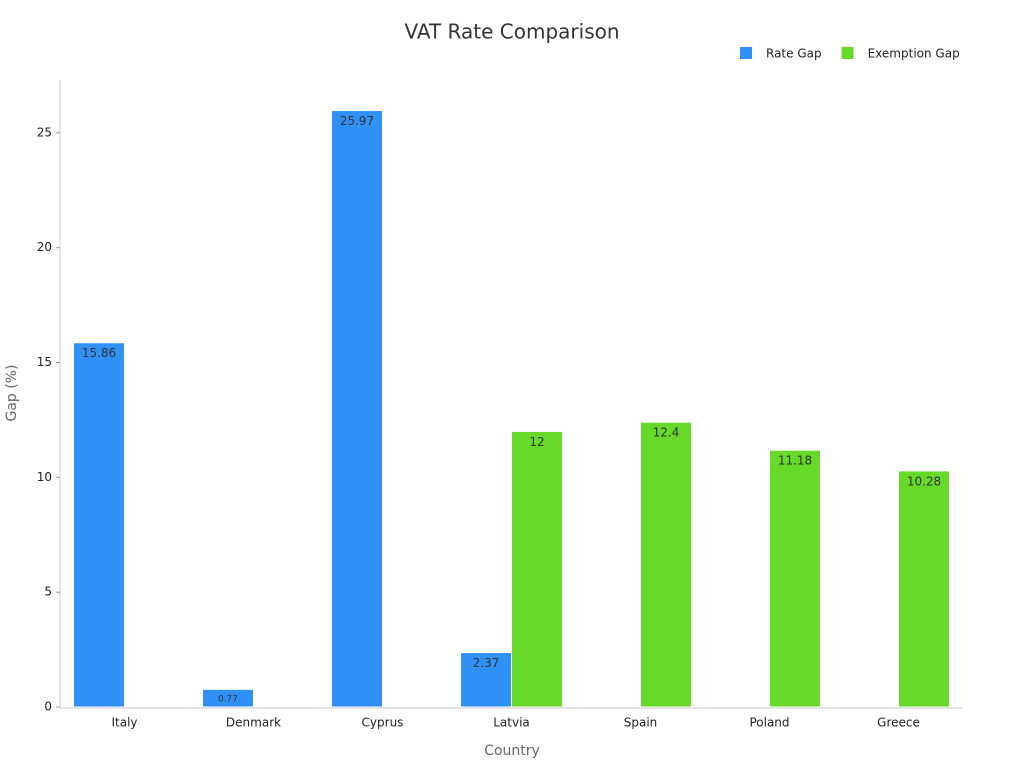 This screenshot has width=1024, height=772. I want to click on data-label: 2.37, so click(486, 663).